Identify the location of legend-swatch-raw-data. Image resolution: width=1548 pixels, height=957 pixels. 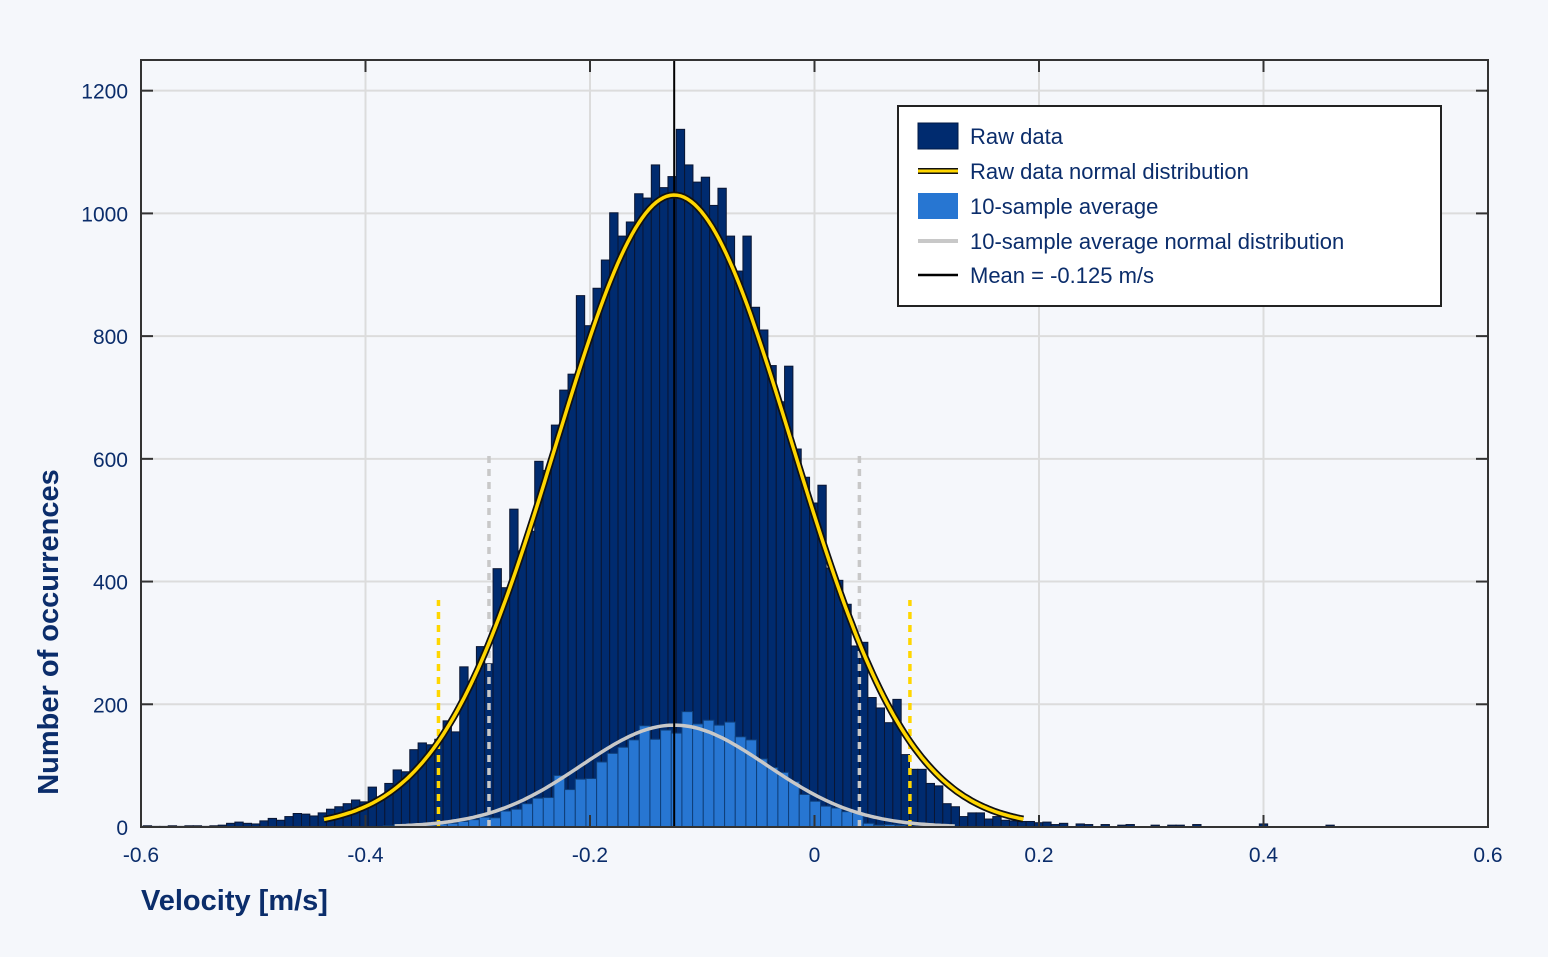
(938, 136).